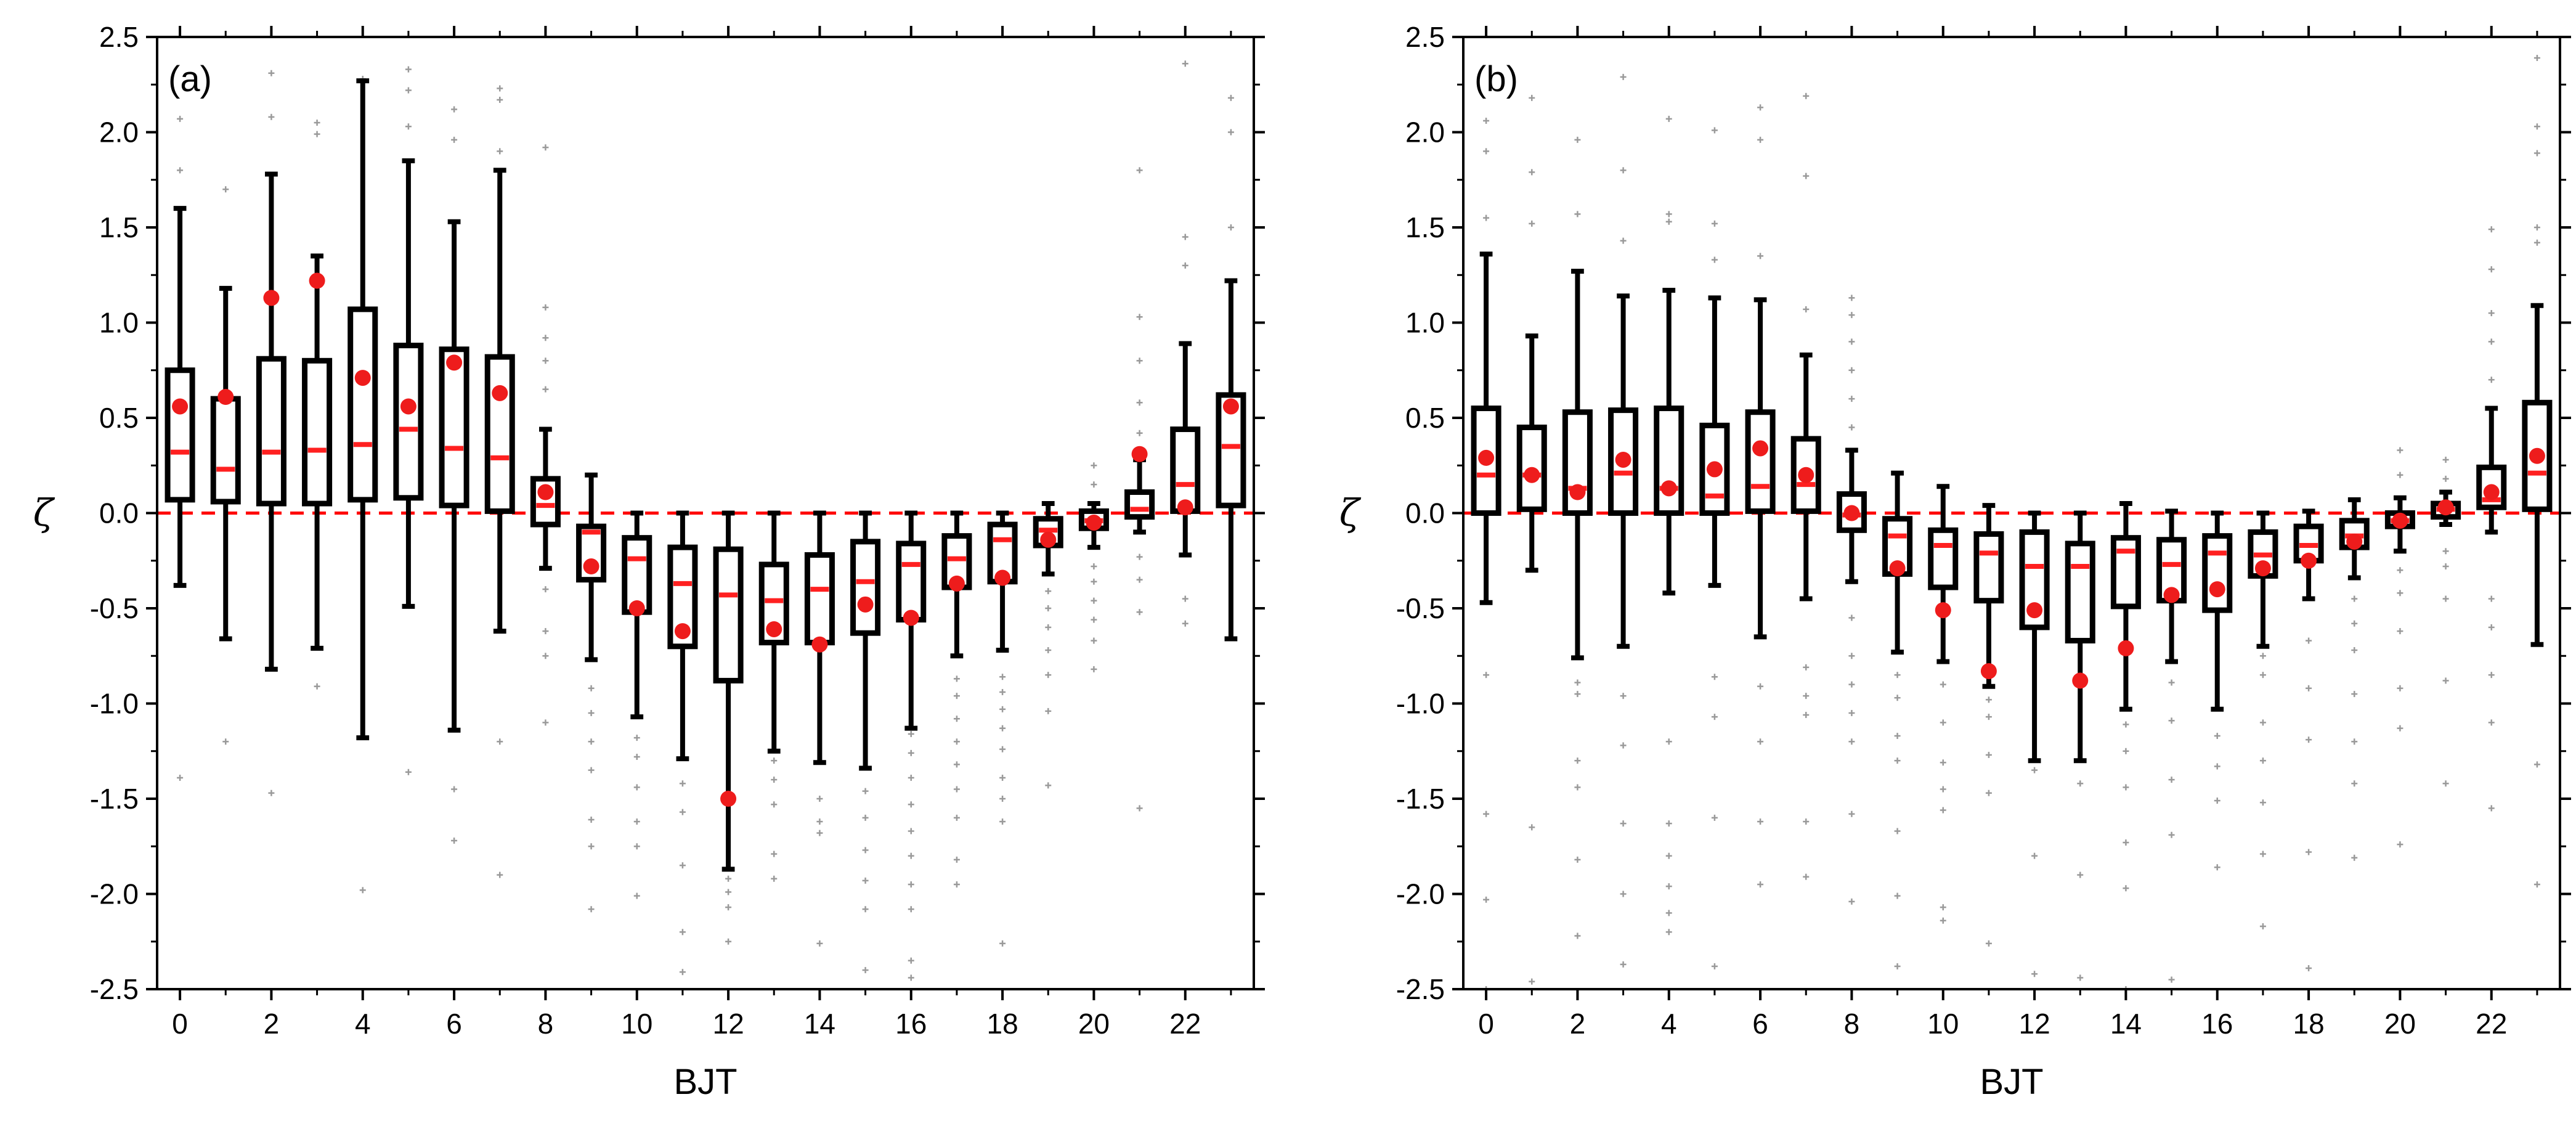  Describe the element at coordinates (1094, 1024) in the screenshot. I see `x-tick-label: 20` at that location.